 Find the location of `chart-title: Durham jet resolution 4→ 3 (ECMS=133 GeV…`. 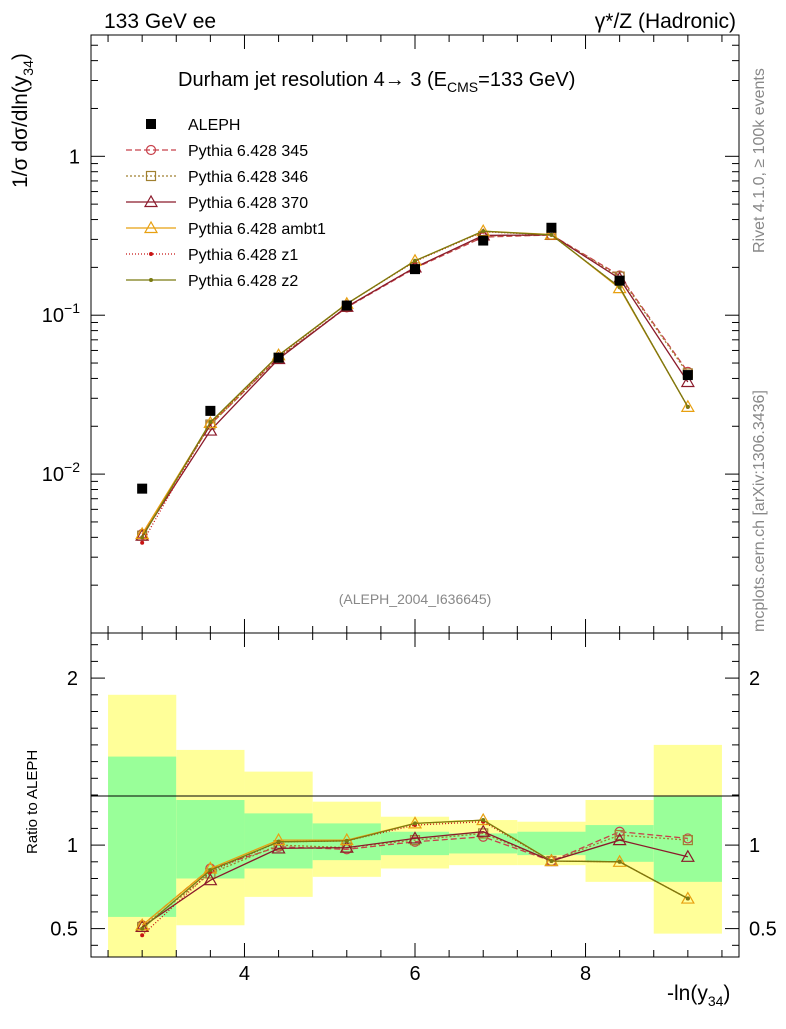

chart-title: Durham jet resolution 4→ 3 (ECMS=133 GeV… is located at coordinates (376, 82).